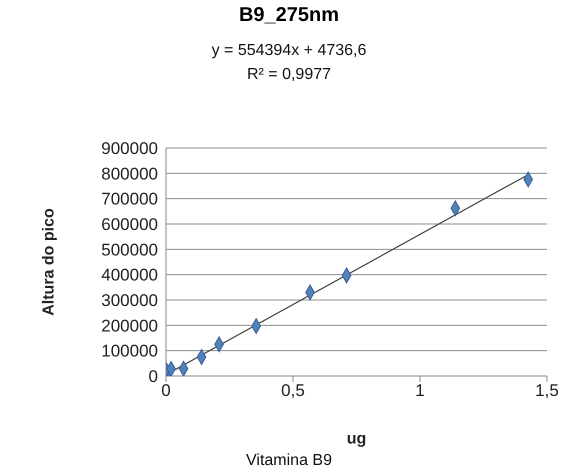  I want to click on x-tick-label: 0,5, so click(293, 390).